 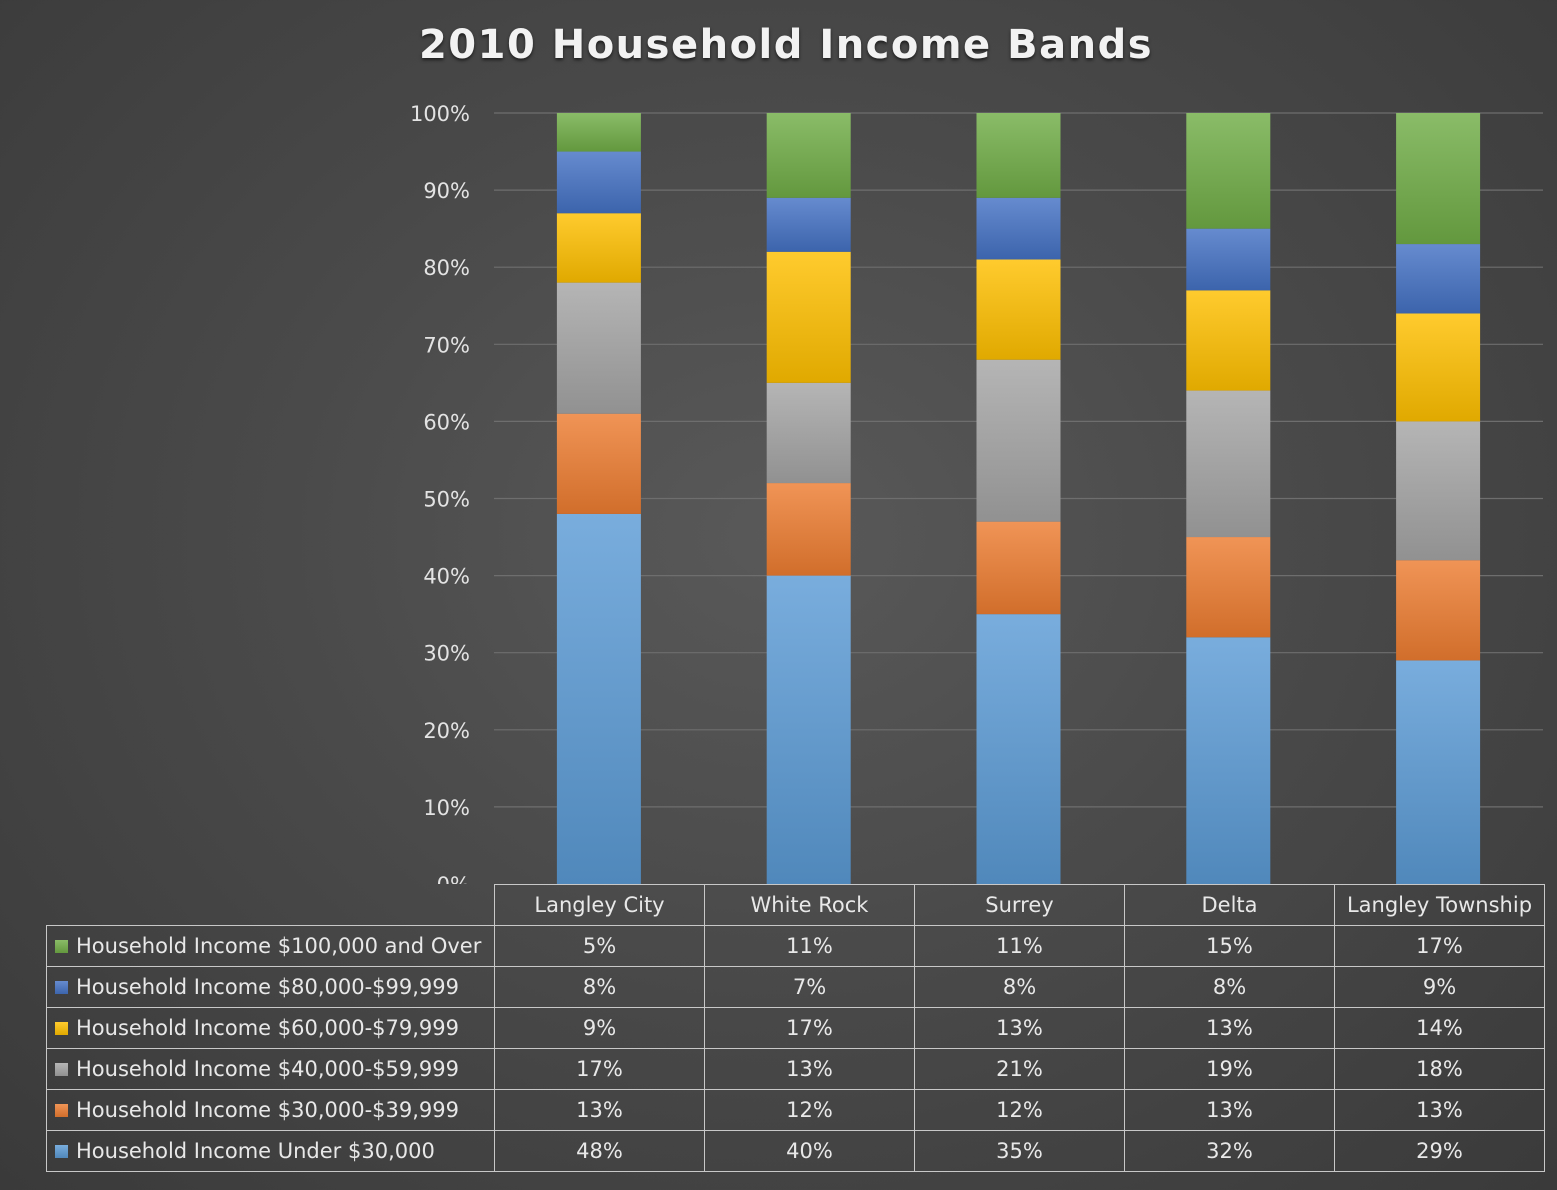 What do you see at coordinates (446, 654) in the screenshot?
I see `y-tick-label: 30%` at bounding box center [446, 654].